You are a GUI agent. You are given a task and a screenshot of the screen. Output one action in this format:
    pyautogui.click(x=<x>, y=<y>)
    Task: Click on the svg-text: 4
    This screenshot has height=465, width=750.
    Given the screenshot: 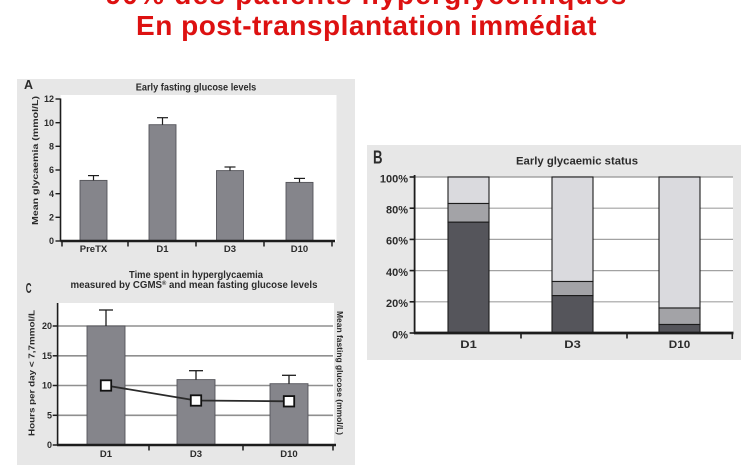 What is the action you would take?
    pyautogui.click(x=51, y=194)
    